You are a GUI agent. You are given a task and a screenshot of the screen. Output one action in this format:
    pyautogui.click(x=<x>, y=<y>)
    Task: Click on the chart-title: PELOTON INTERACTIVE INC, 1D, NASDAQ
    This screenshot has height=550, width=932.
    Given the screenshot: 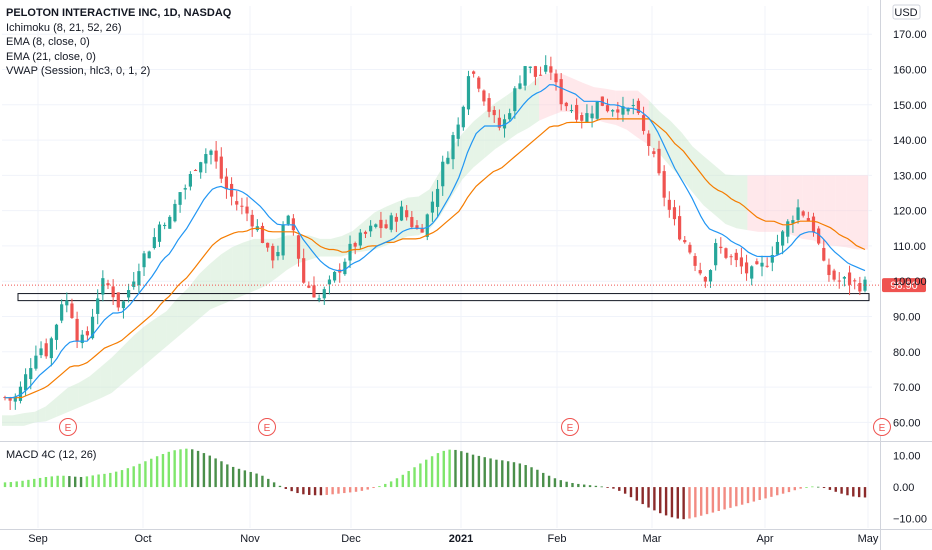 What is the action you would take?
    pyautogui.click(x=119, y=13)
    